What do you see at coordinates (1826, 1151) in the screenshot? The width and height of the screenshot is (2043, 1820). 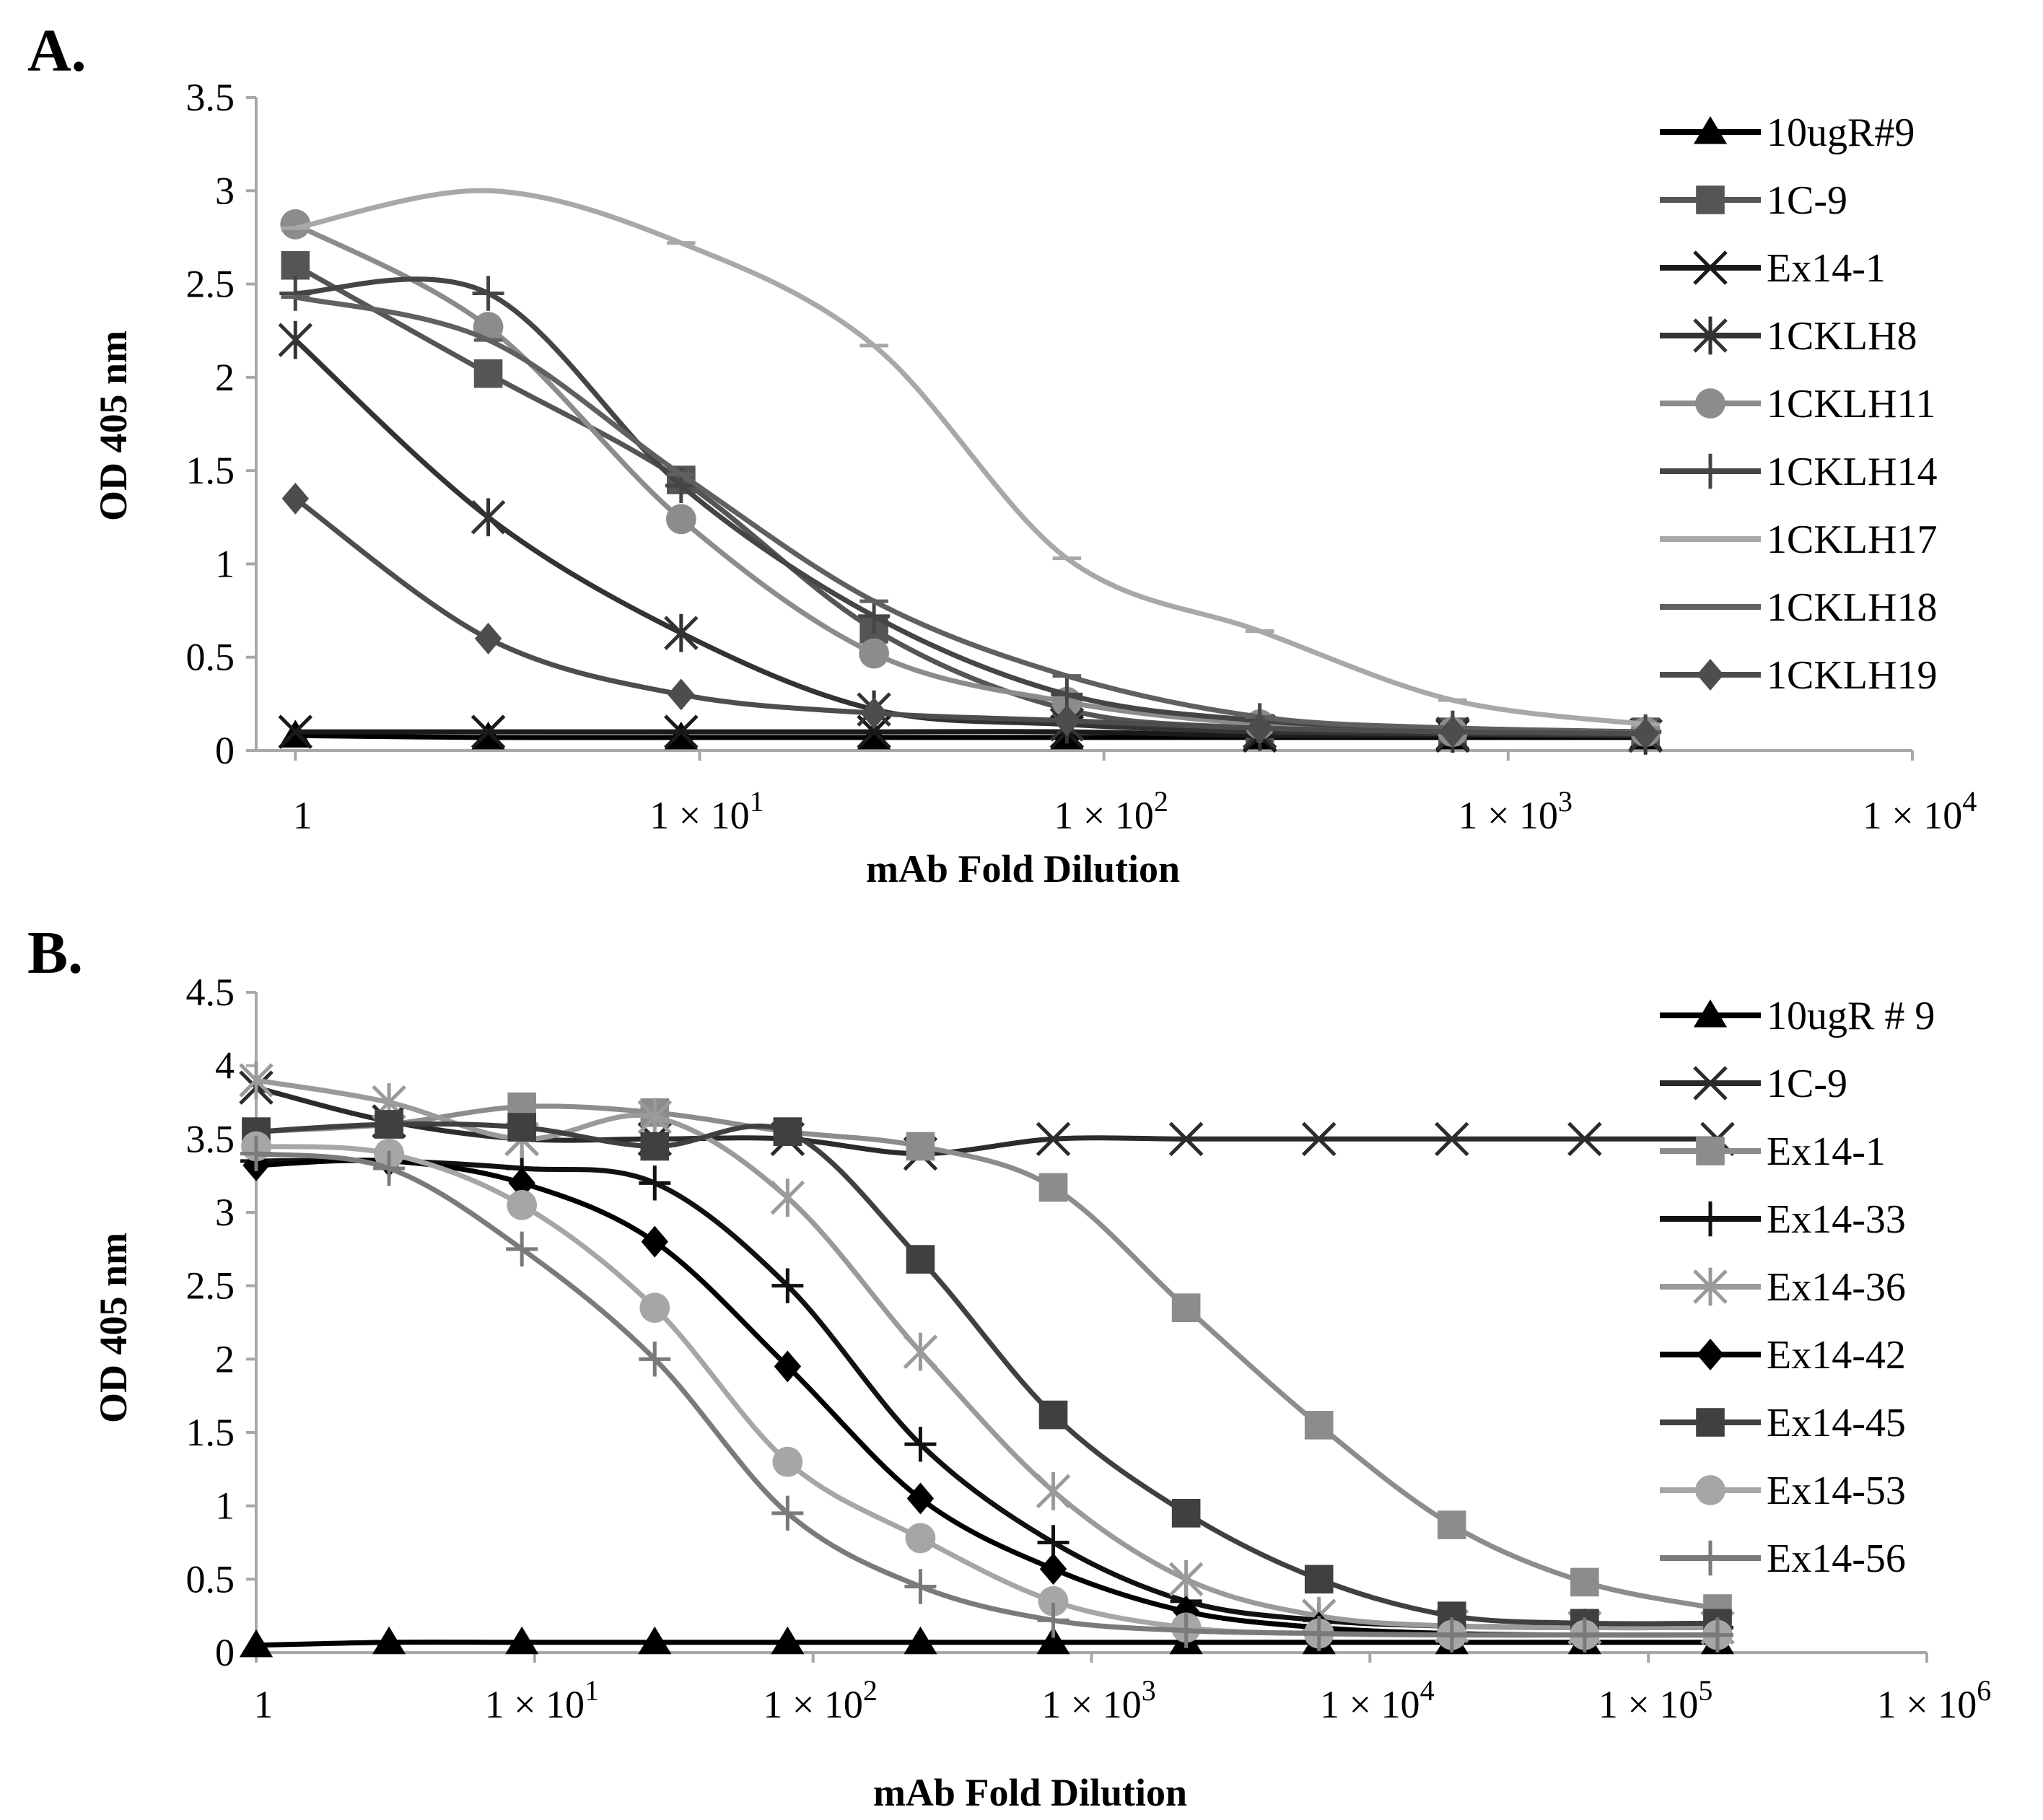 I see `legend-label: Ex14-1` at bounding box center [1826, 1151].